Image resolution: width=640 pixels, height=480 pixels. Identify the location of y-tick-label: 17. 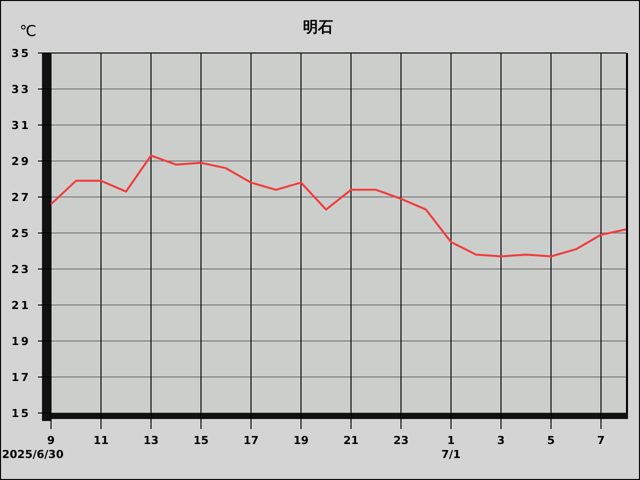
(21, 377).